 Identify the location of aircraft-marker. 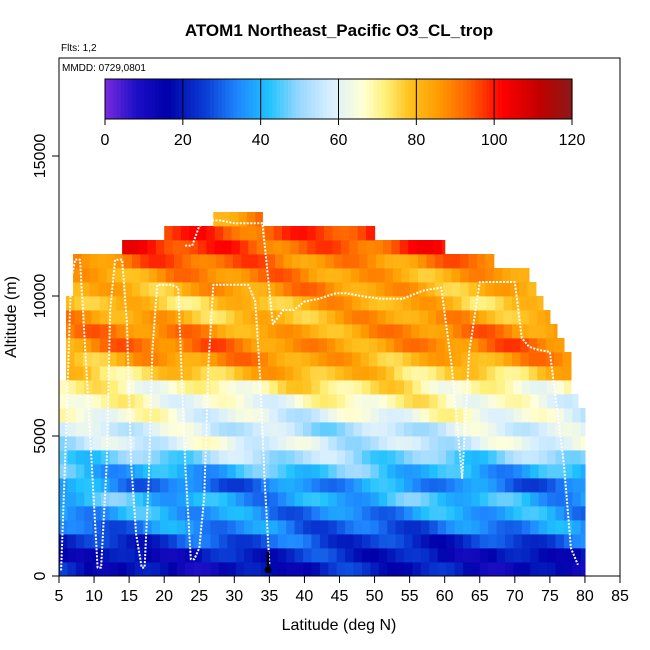
(268, 562).